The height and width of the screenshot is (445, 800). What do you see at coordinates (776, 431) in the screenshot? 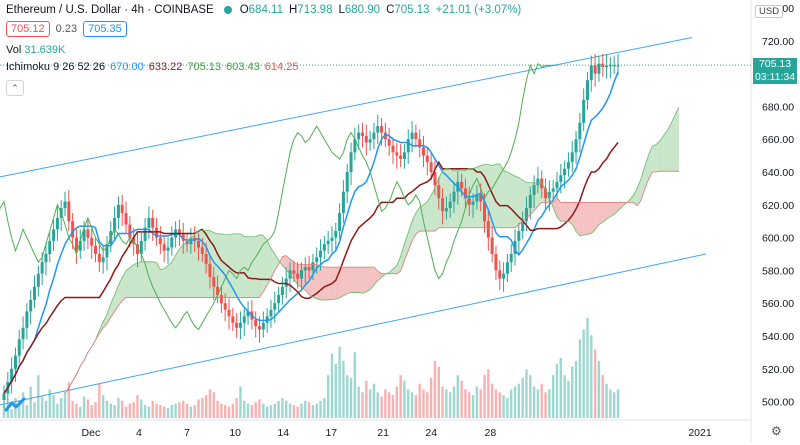
I see `gear-icon: ⚙` at bounding box center [776, 431].